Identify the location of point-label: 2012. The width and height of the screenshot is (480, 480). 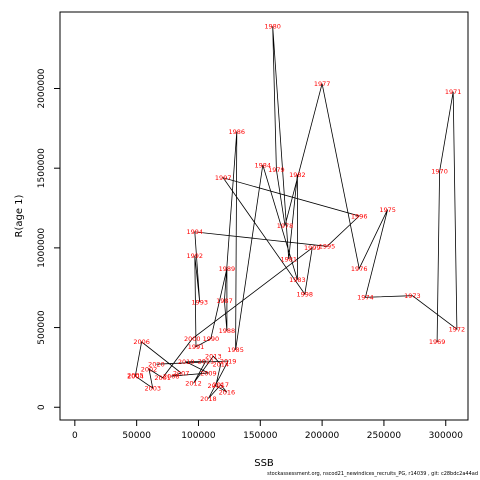
(193, 384).